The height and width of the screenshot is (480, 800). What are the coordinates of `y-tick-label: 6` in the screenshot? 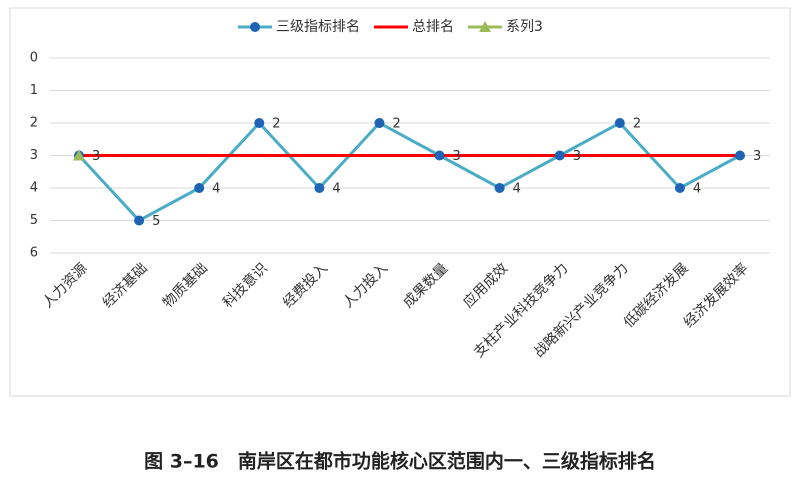 It's located at (34, 253).